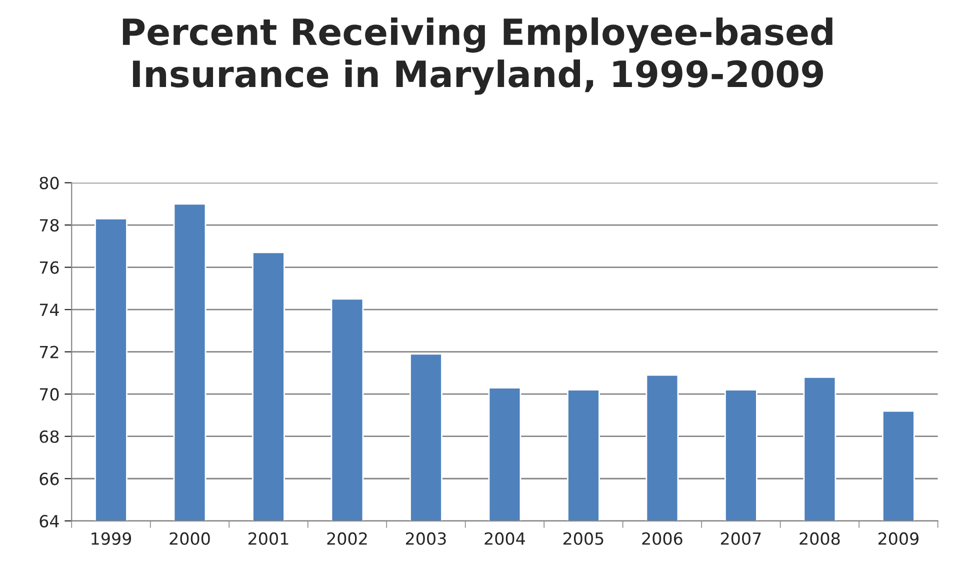  What do you see at coordinates (504, 538) in the screenshot?
I see `x-tick-label: 2004` at bounding box center [504, 538].